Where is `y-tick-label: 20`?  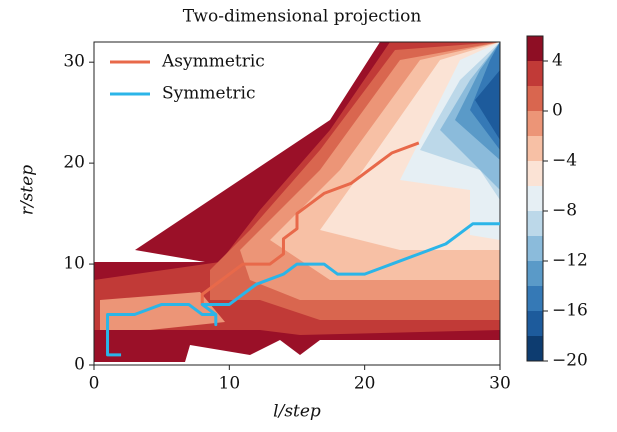
y-tick-label: 20 is located at coordinates (74, 163).